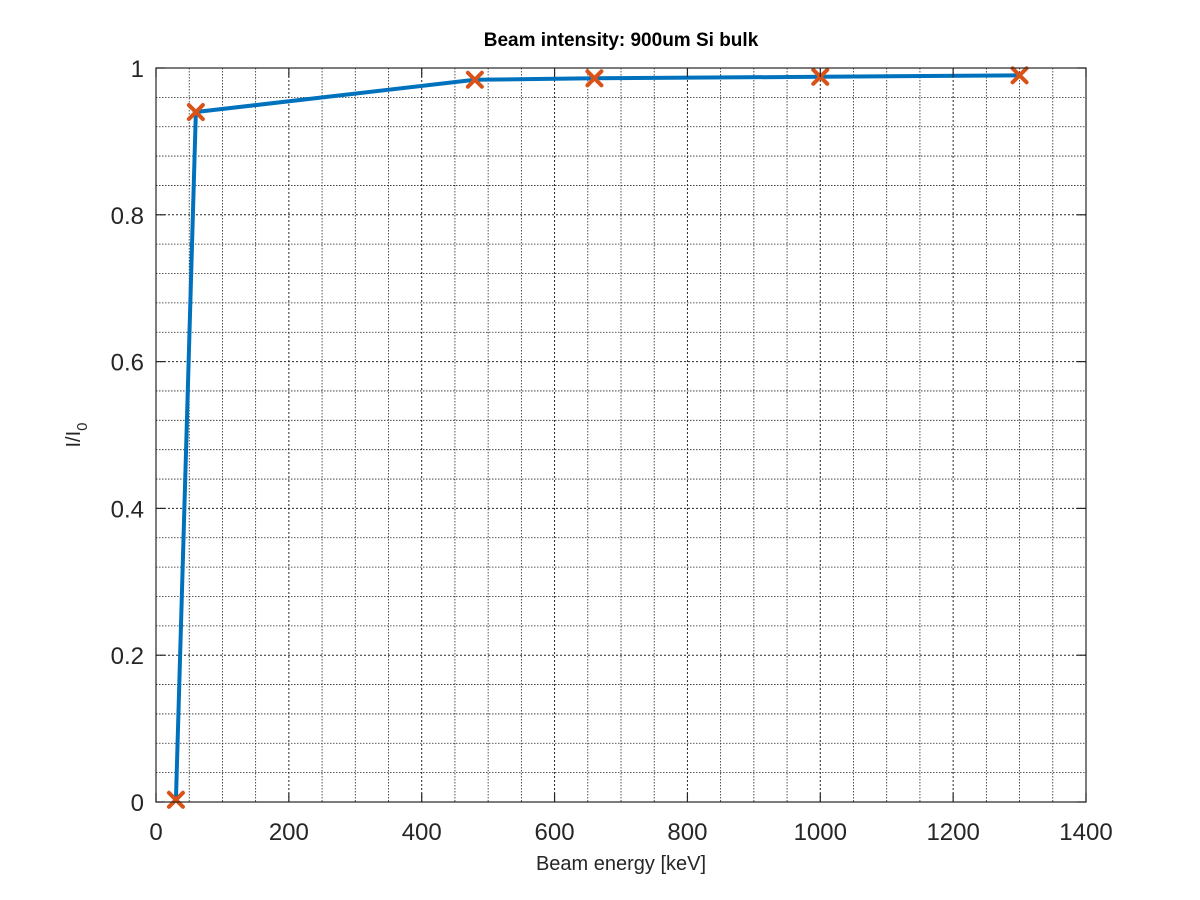 The height and width of the screenshot is (900, 1200). I want to click on x-tick-label: 200, so click(289, 832).